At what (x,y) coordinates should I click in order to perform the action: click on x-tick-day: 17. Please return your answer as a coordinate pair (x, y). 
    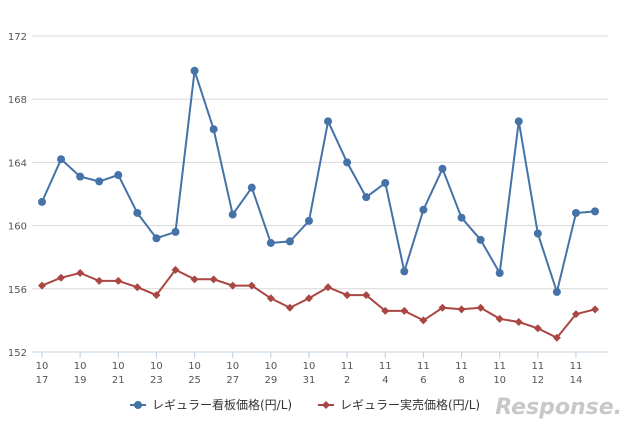
    Looking at the image, I should click on (42, 380).